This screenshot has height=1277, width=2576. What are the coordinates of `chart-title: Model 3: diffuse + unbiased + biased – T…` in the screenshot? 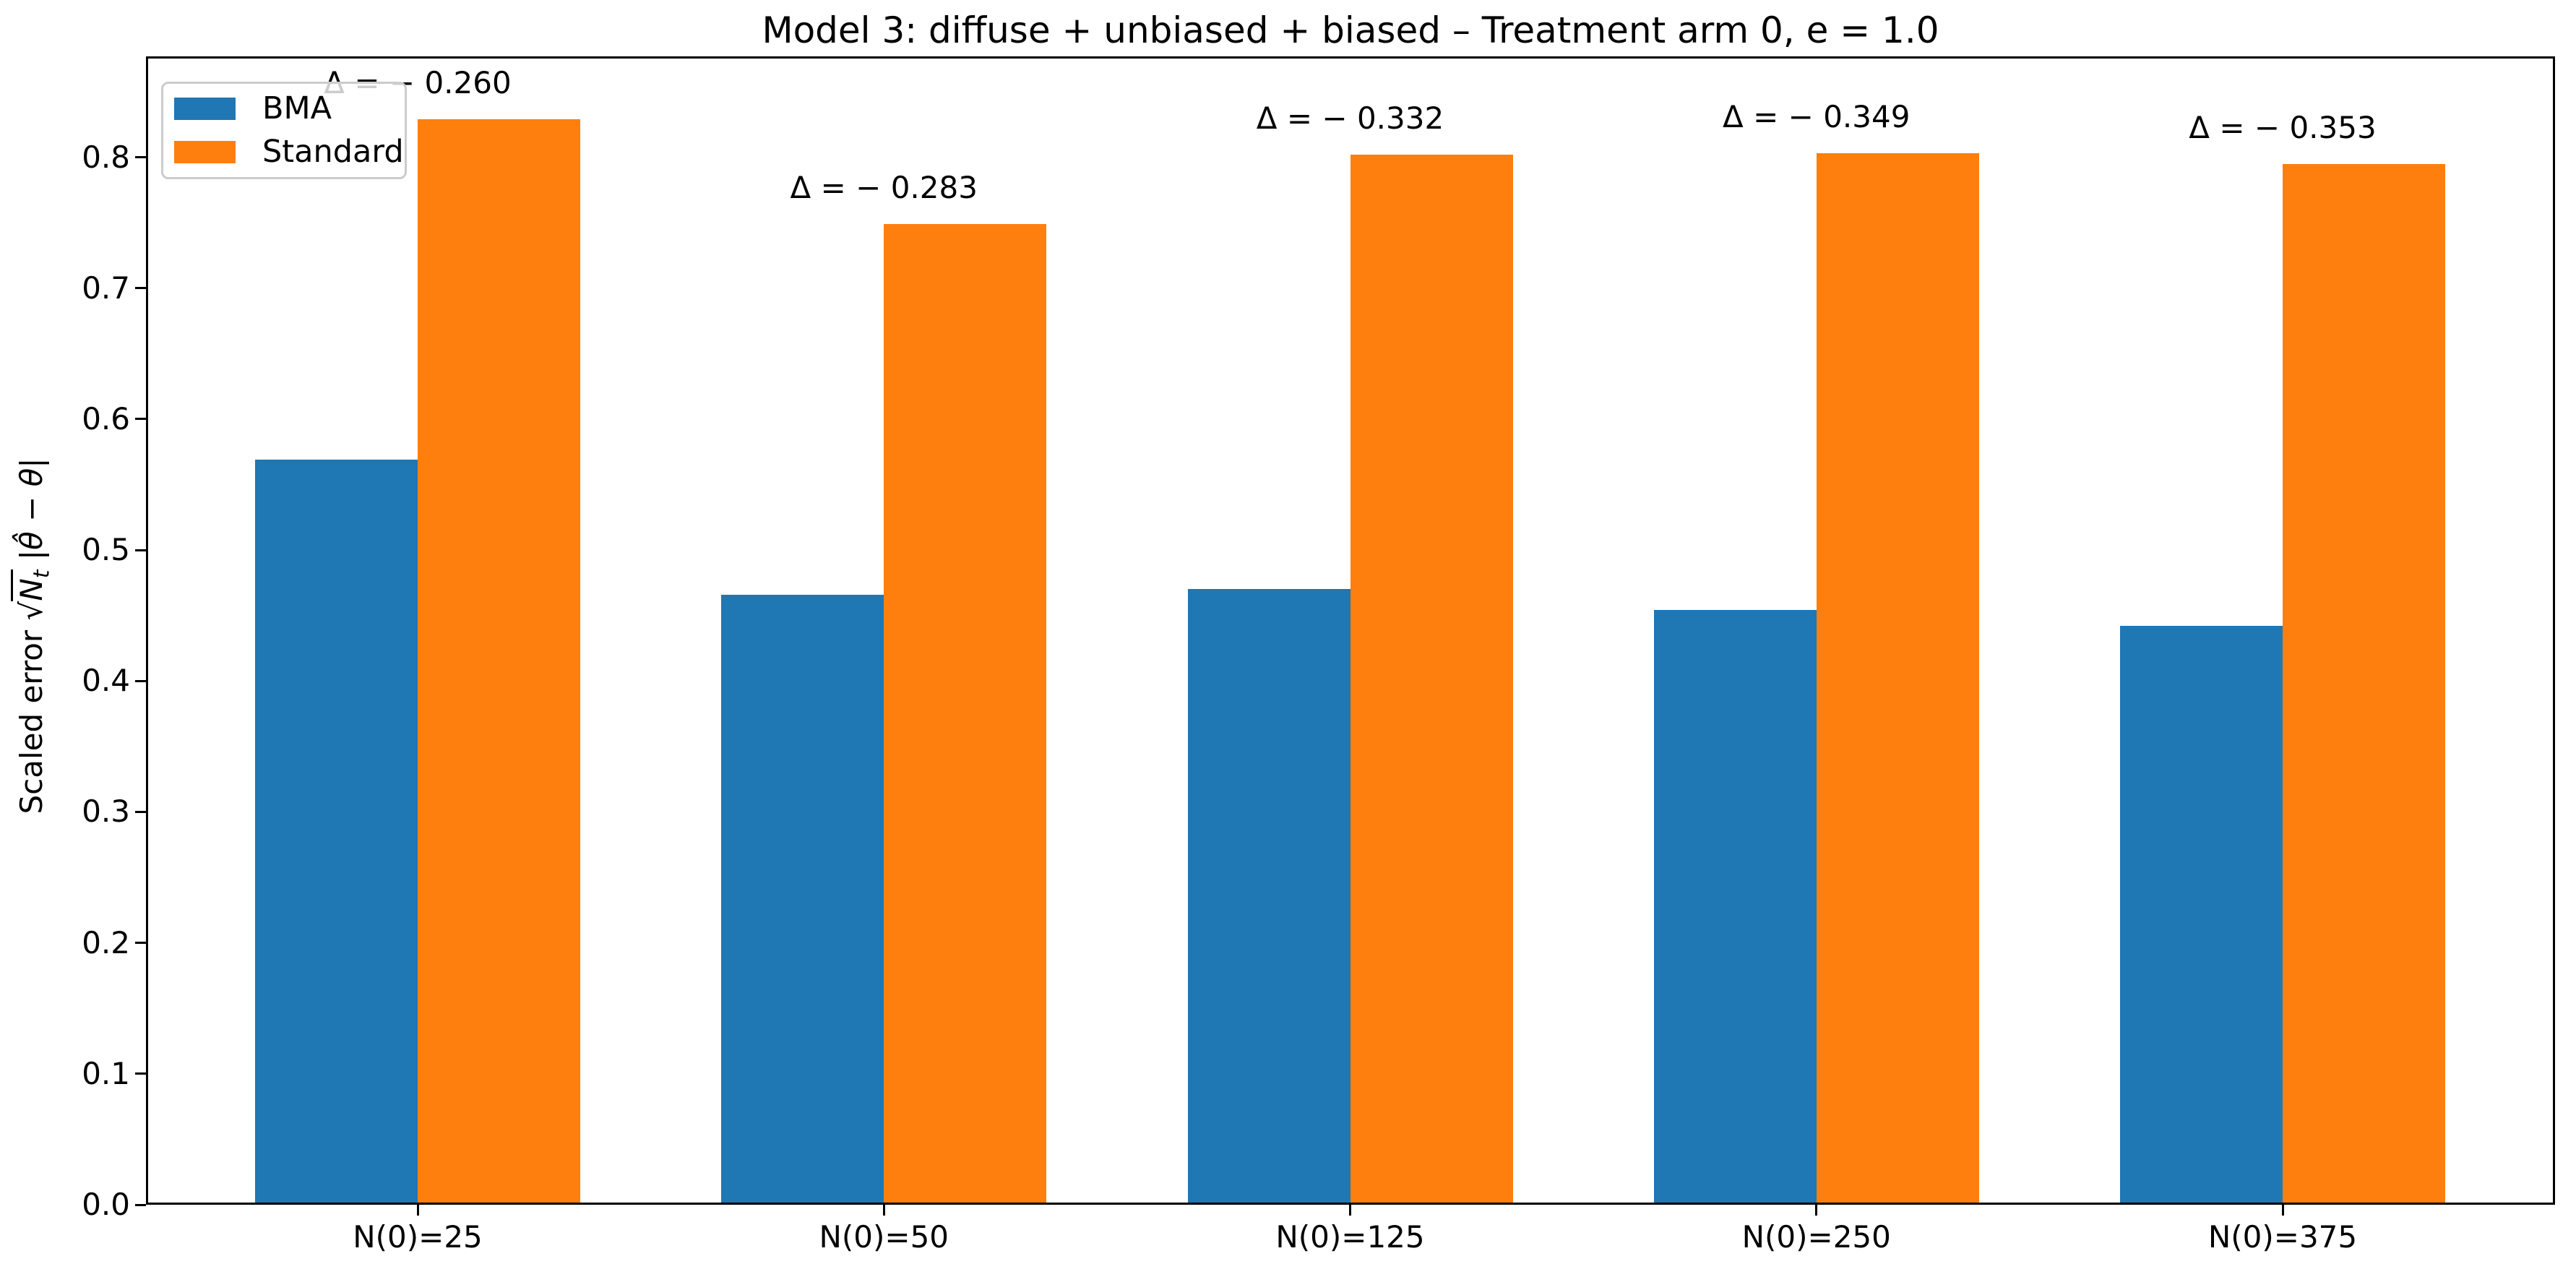 It's located at (1350, 30).